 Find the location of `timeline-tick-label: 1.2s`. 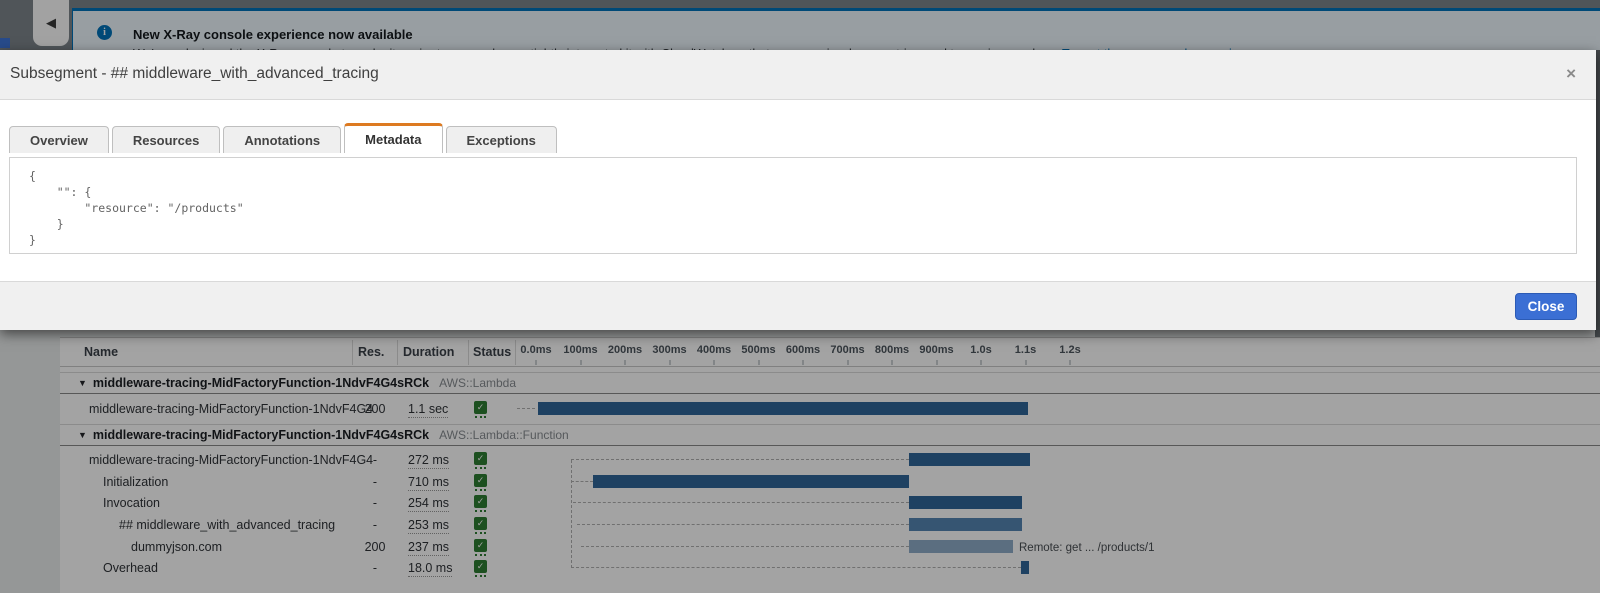

timeline-tick-label: 1.2s is located at coordinates (1070, 350).